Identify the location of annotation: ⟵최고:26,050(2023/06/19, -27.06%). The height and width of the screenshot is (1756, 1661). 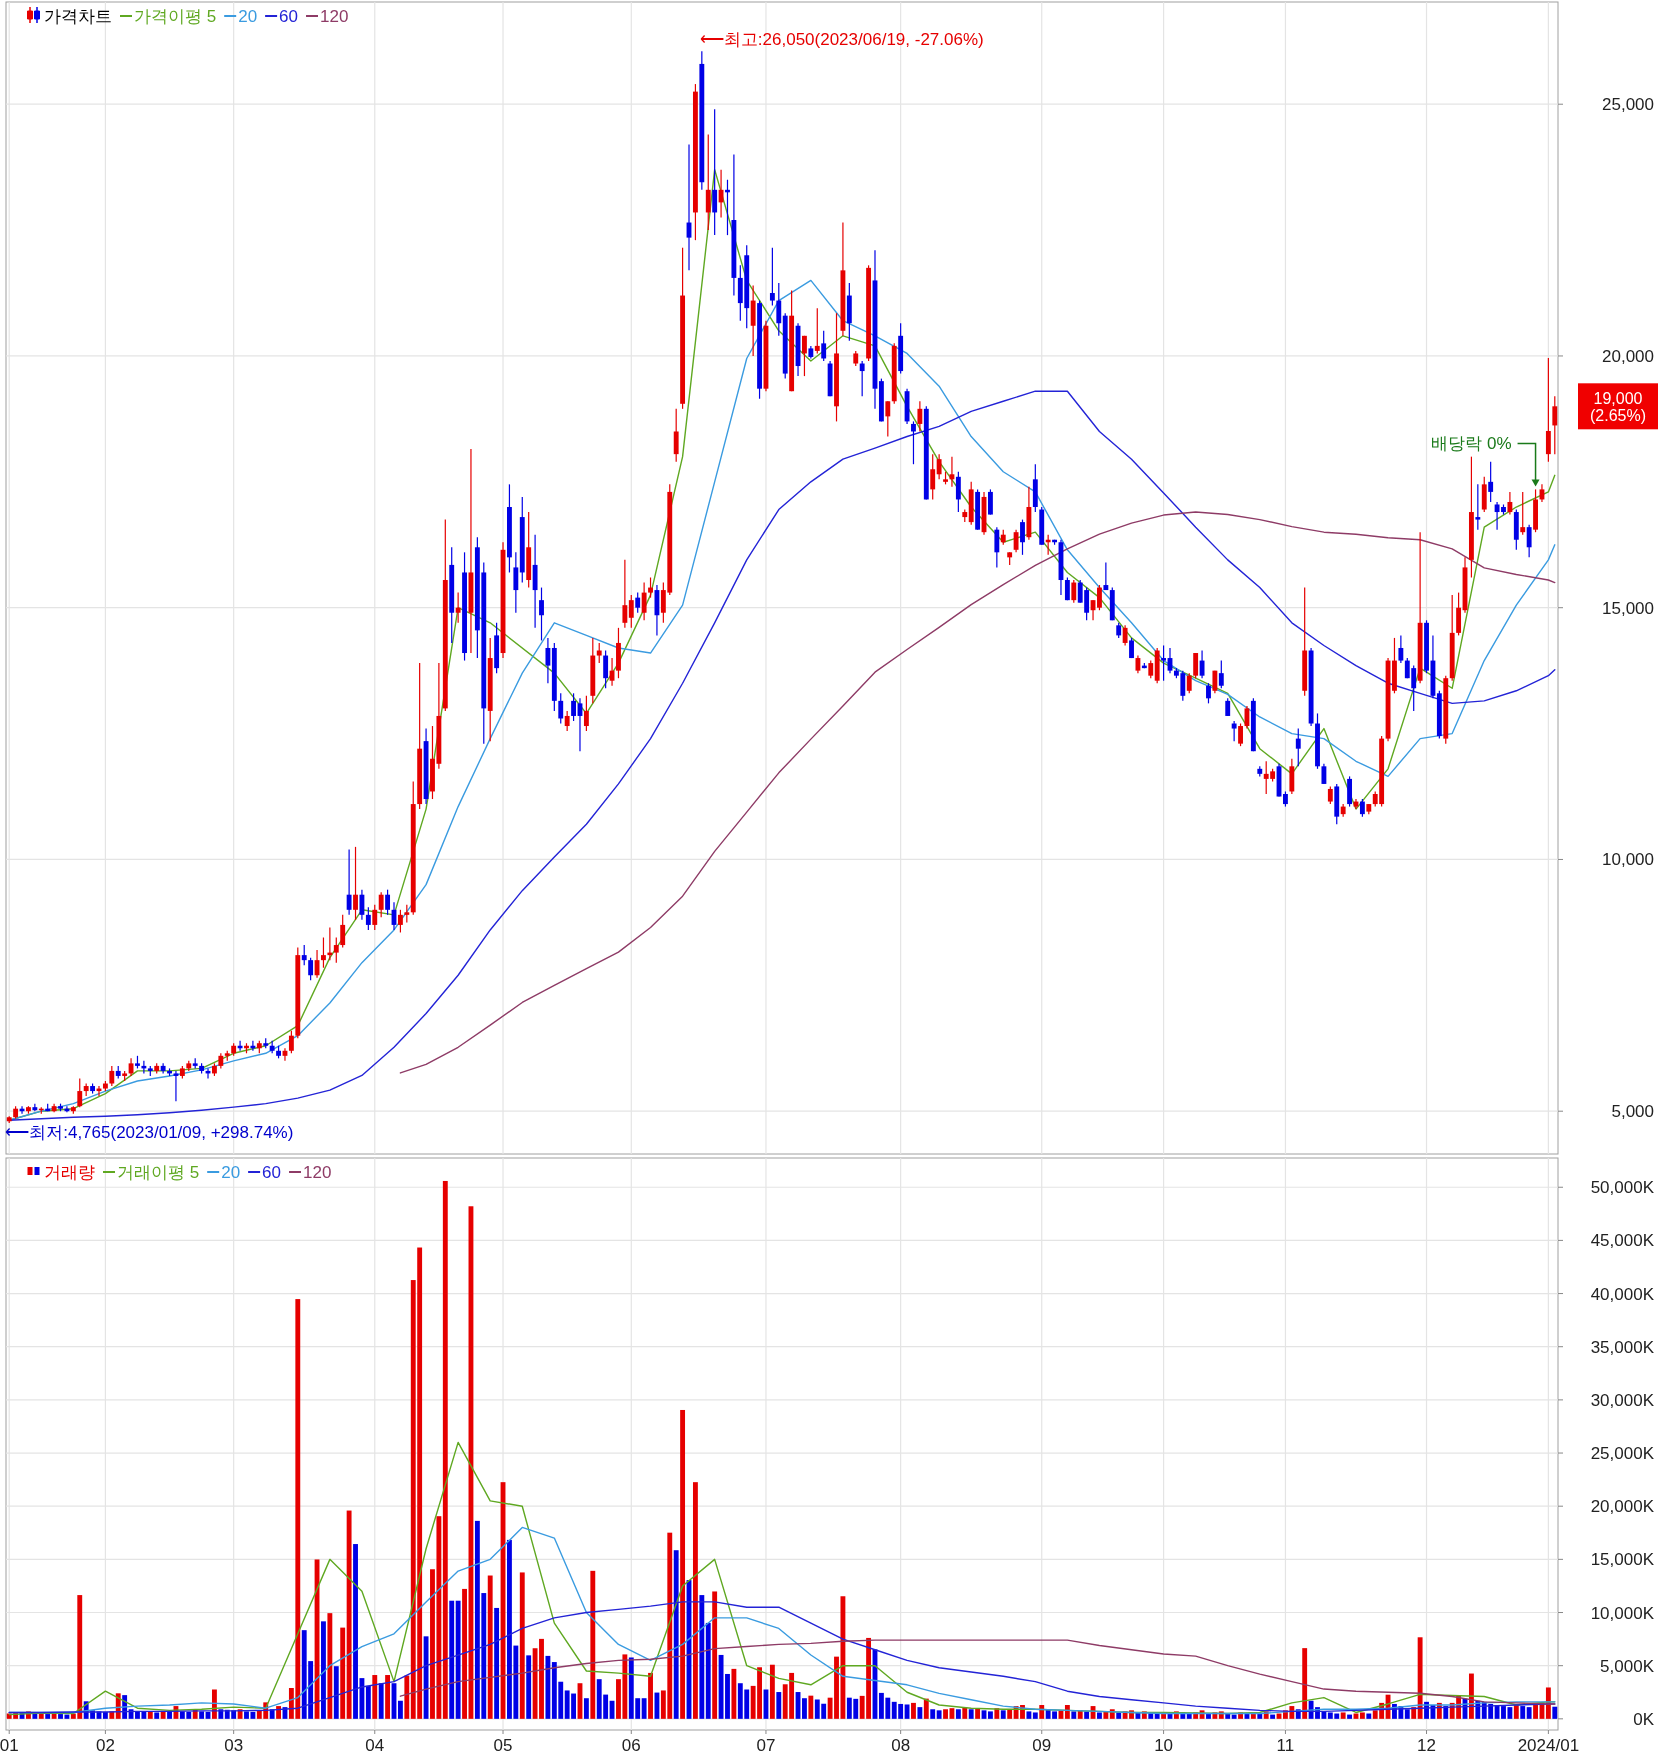
(841, 40).